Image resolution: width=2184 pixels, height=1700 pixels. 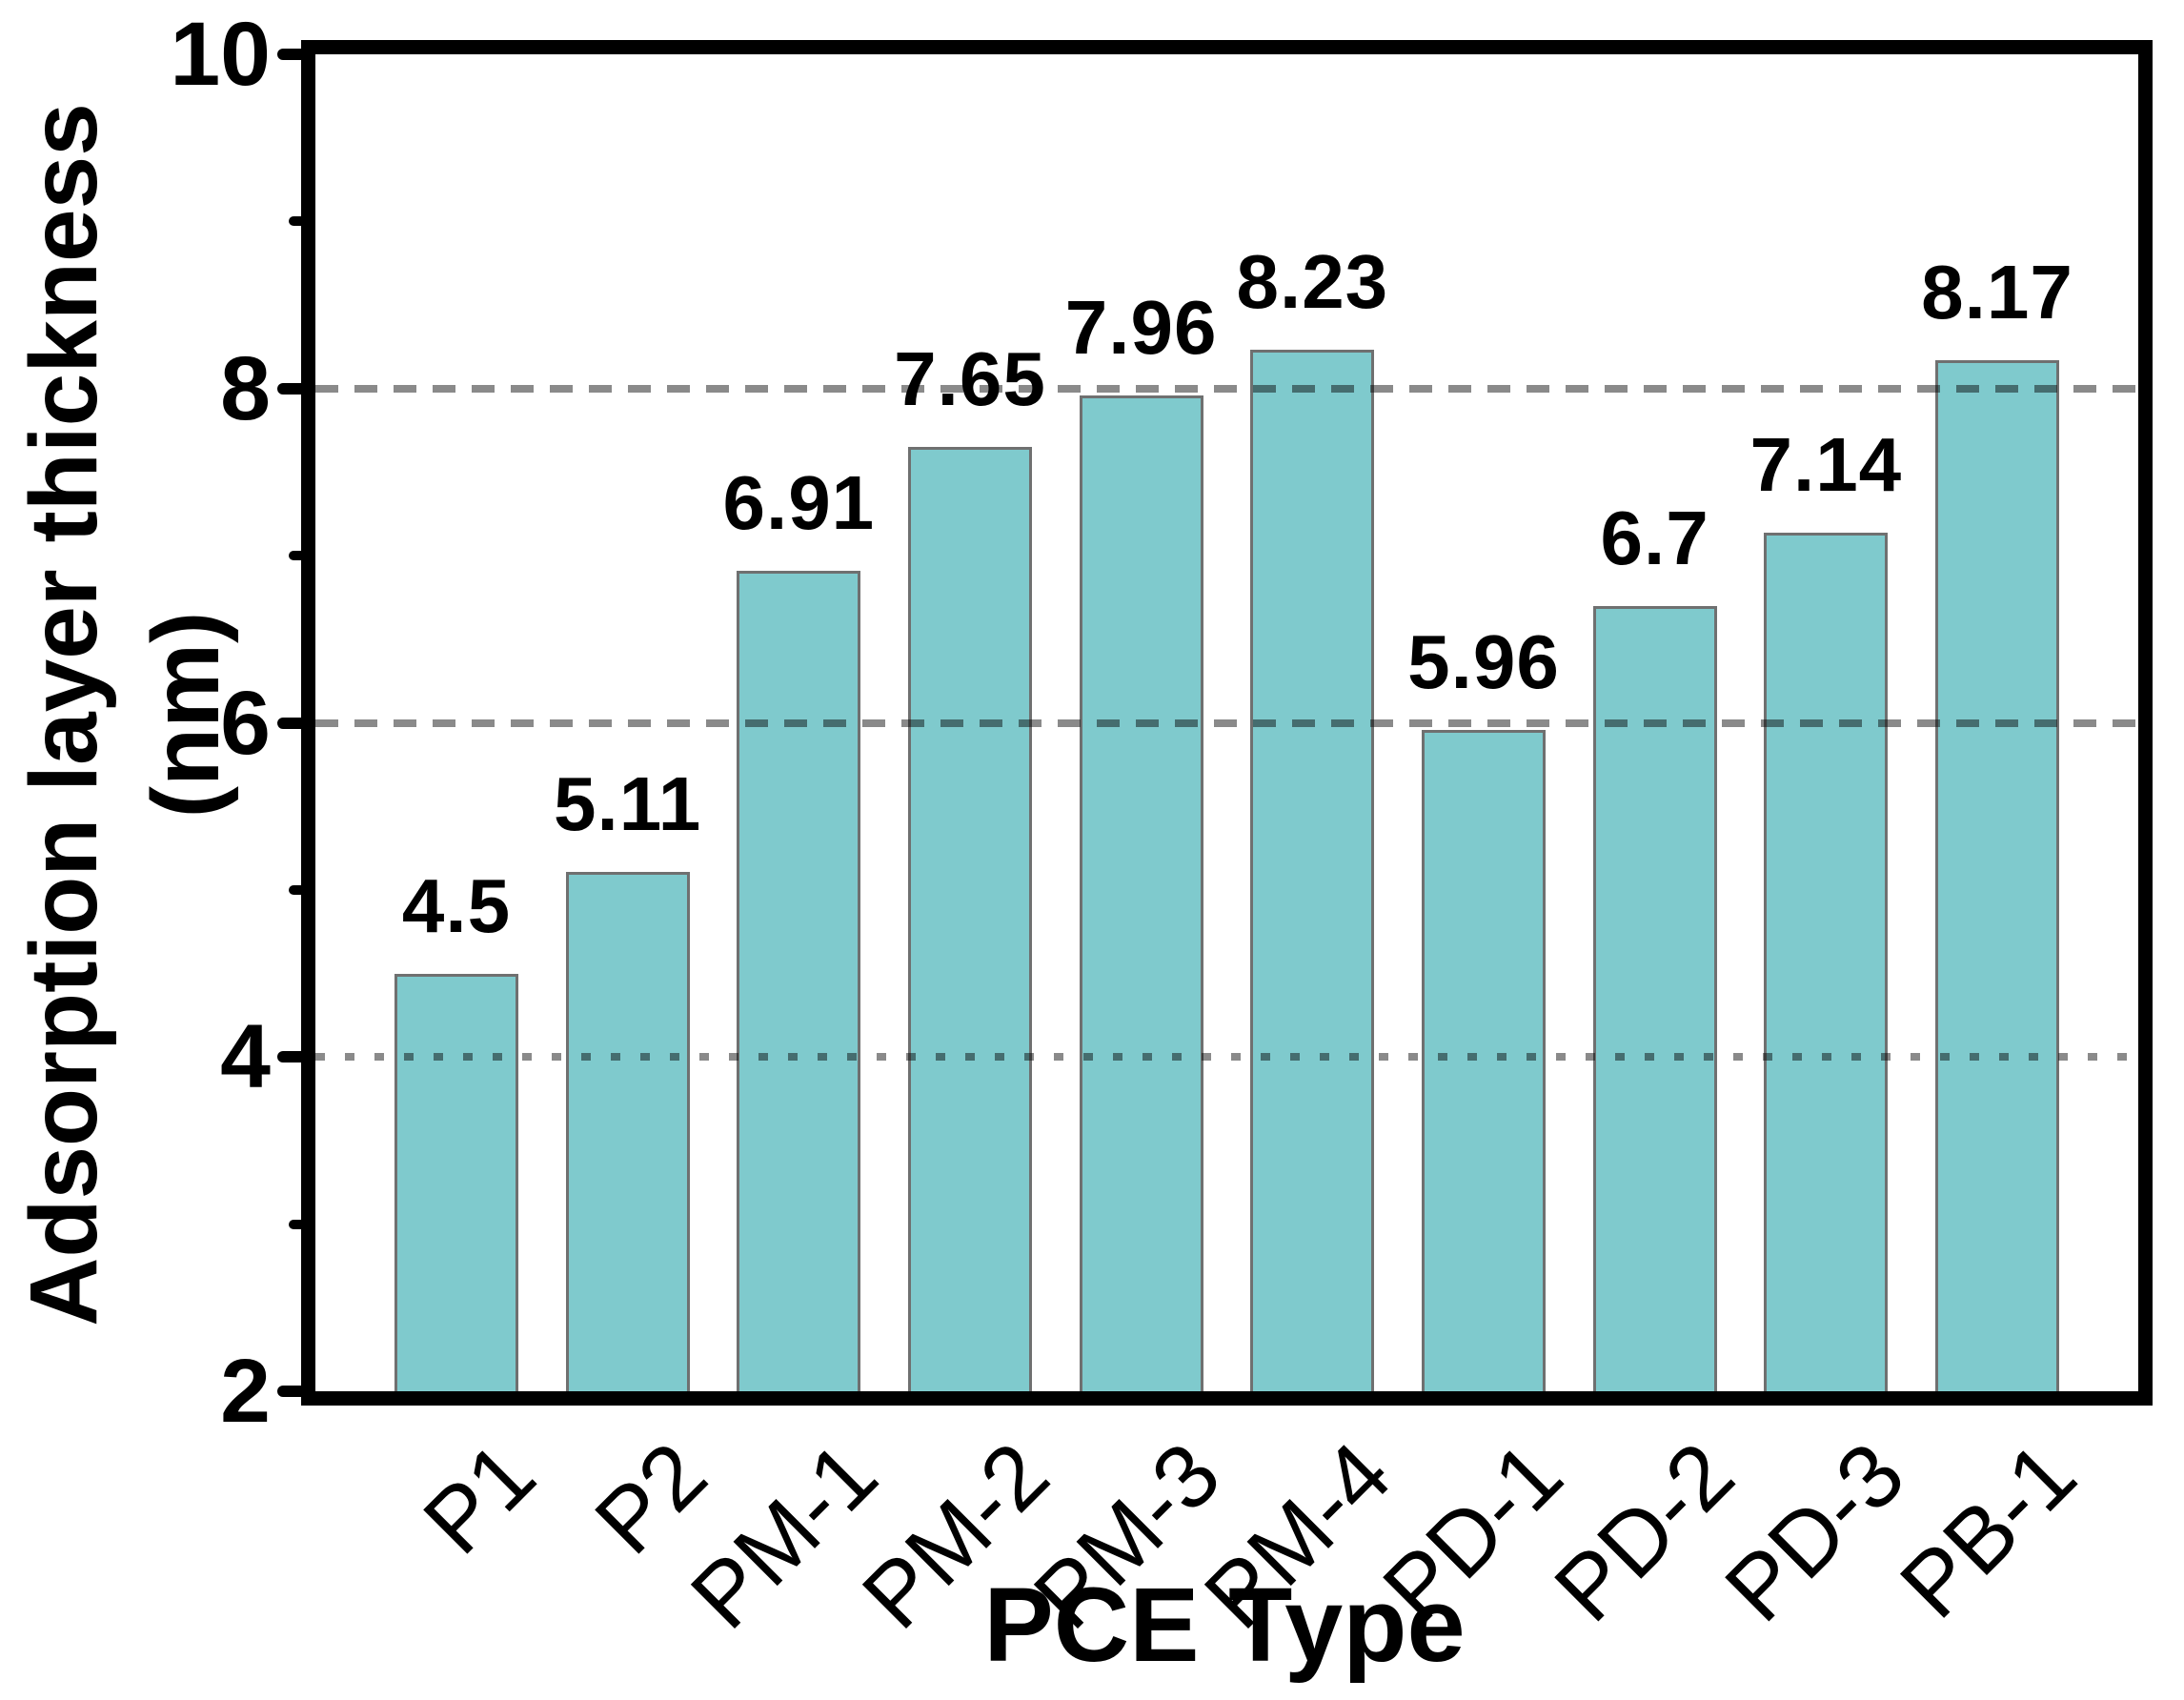 I want to click on y-axis-title-text: Adsorption layer thickness, so click(x=64, y=714).